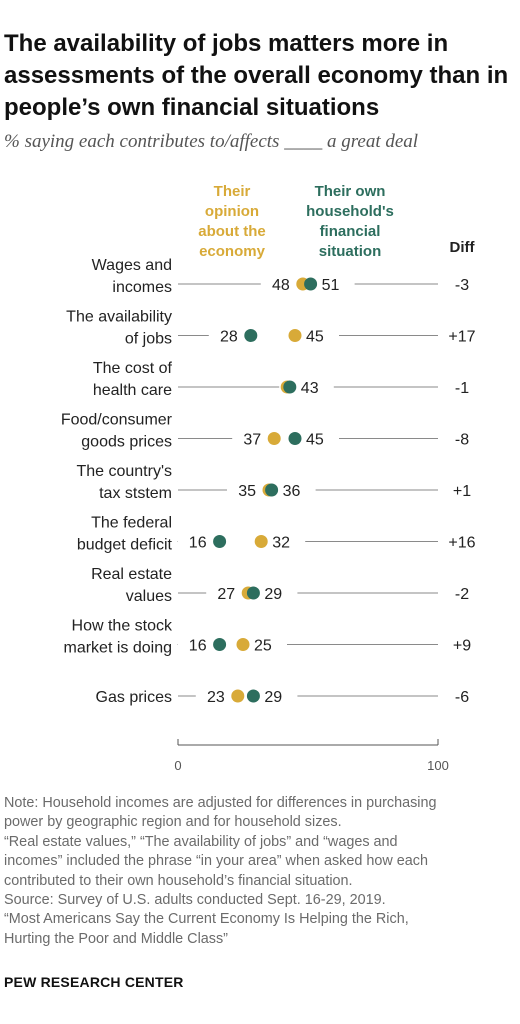 This screenshot has width=520, height=1024. Describe the element at coordinates (462, 646) in the screenshot. I see `diff-value: +9` at that location.